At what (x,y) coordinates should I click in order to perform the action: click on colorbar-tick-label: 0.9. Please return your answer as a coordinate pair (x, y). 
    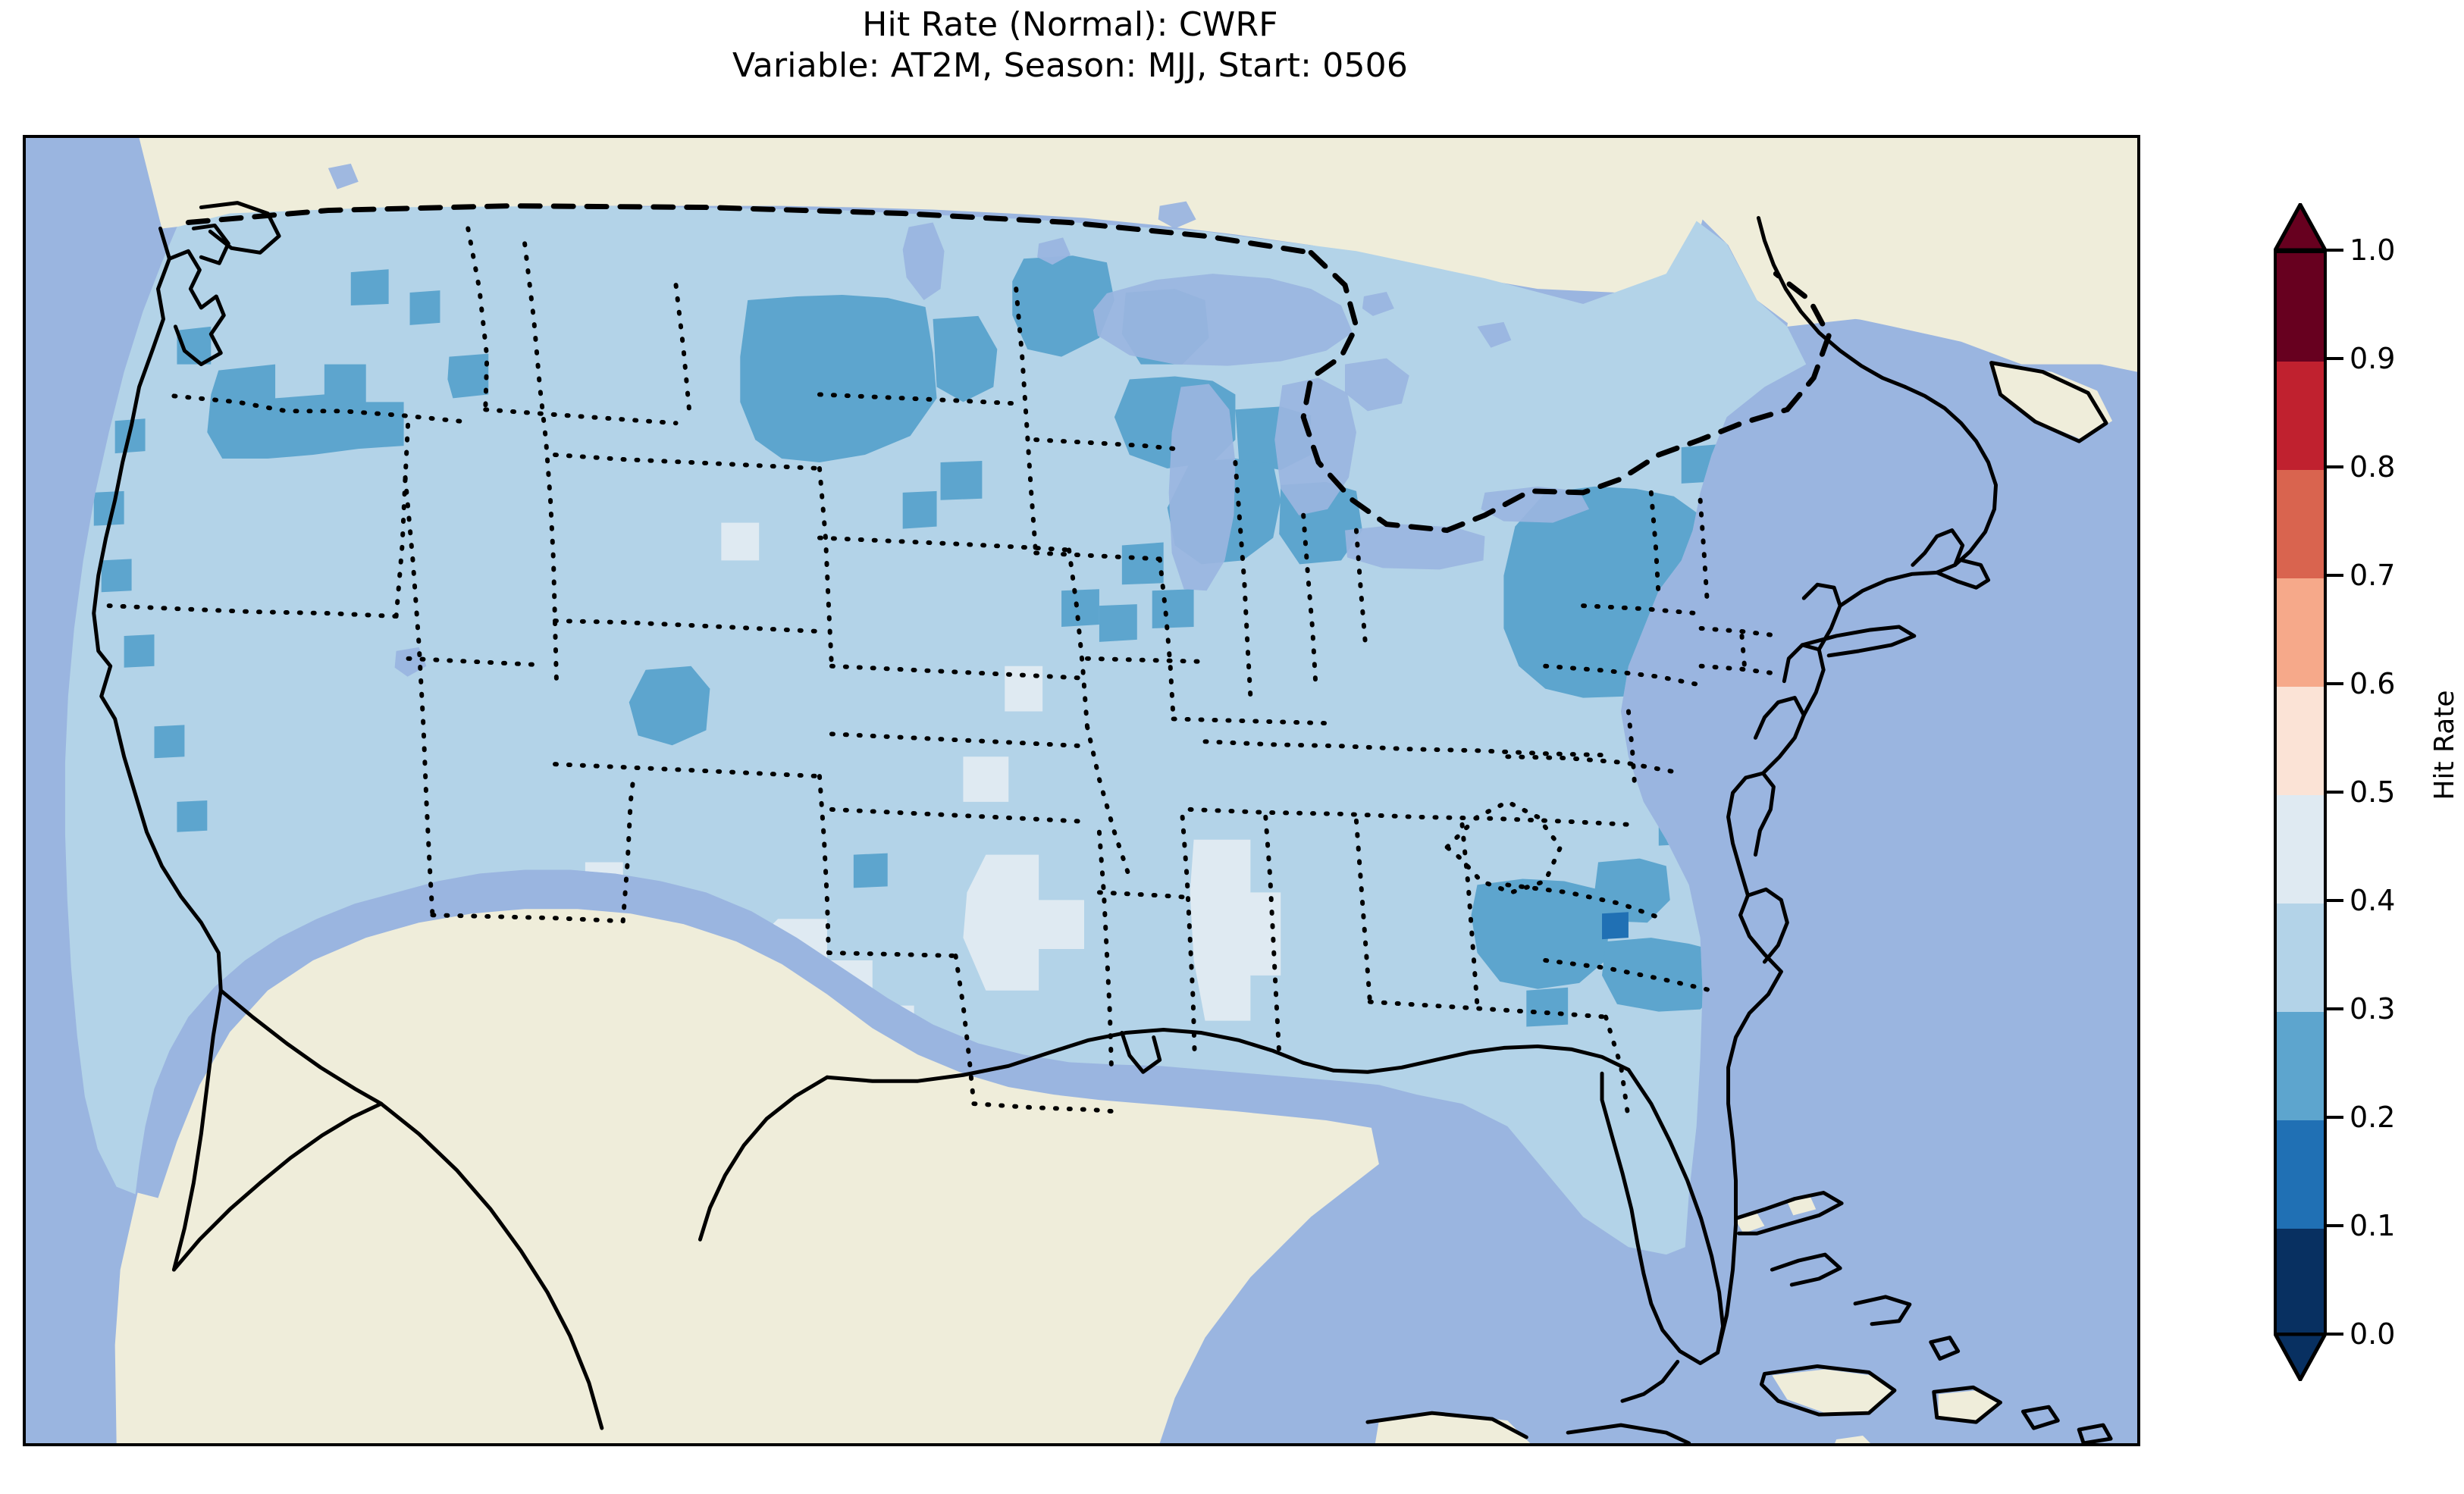
    Looking at the image, I should click on (2373, 358).